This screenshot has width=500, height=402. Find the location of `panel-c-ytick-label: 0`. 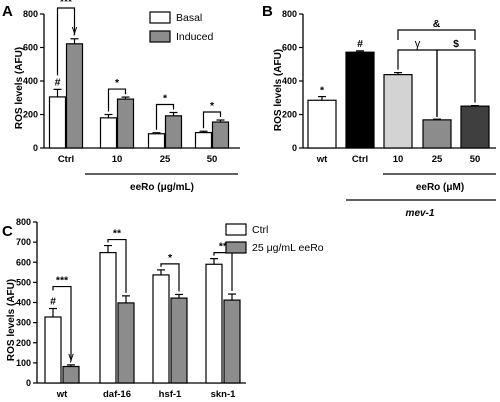

panel-c-ytick-label: 0 is located at coordinates (28, 383).